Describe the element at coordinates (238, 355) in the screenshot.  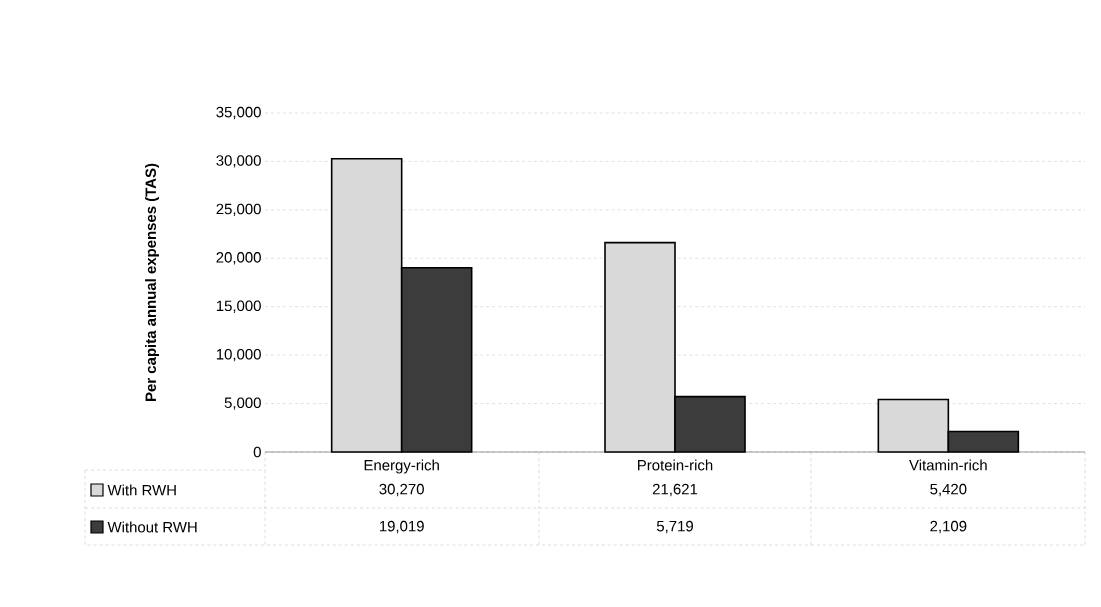
I see `y-tick-label: 10,000` at that location.